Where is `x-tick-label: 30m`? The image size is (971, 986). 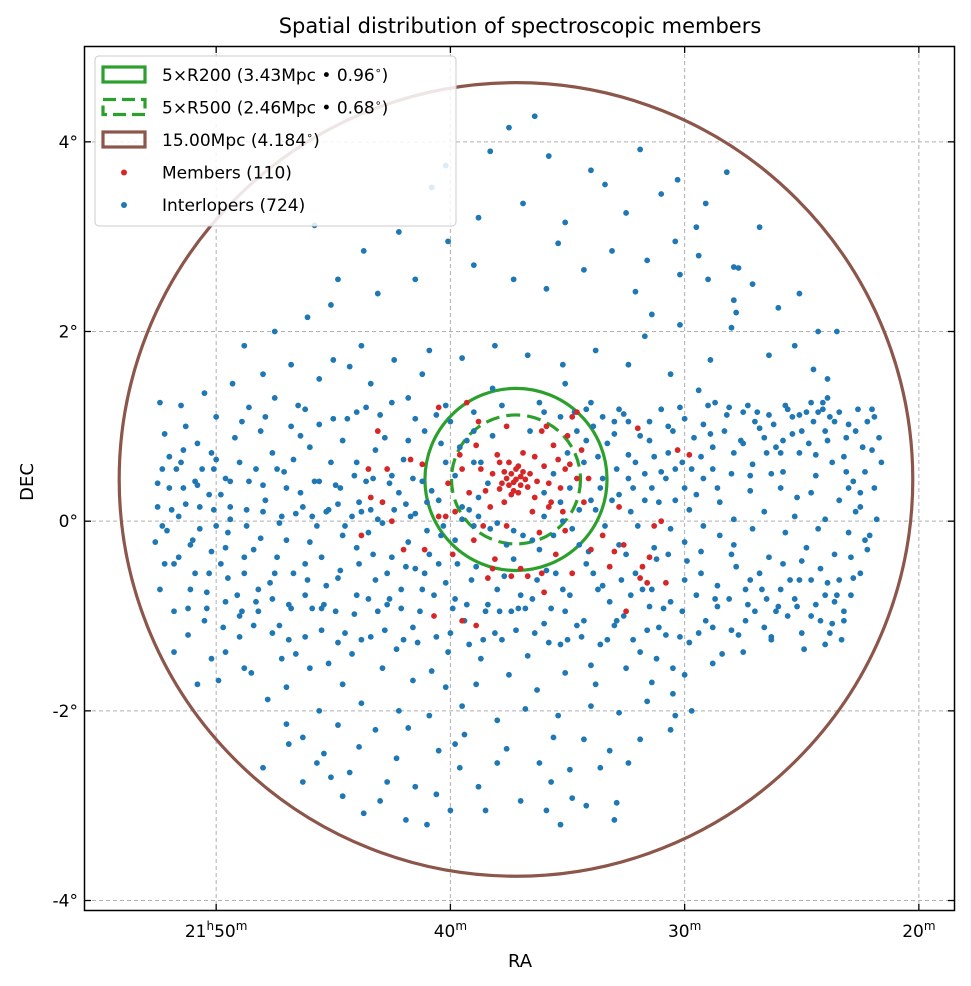 x-tick-label: 30m is located at coordinates (684, 930).